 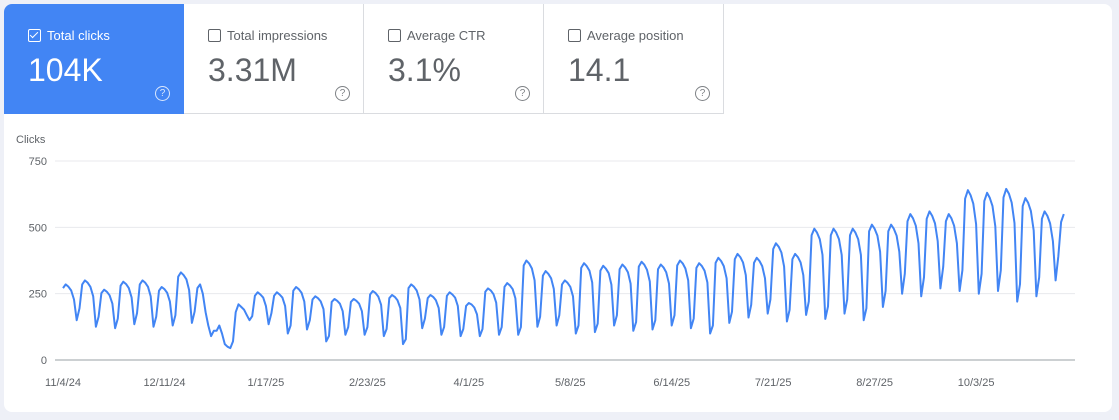 I want to click on x-tick-label: 7/21/25, so click(x=773, y=383).